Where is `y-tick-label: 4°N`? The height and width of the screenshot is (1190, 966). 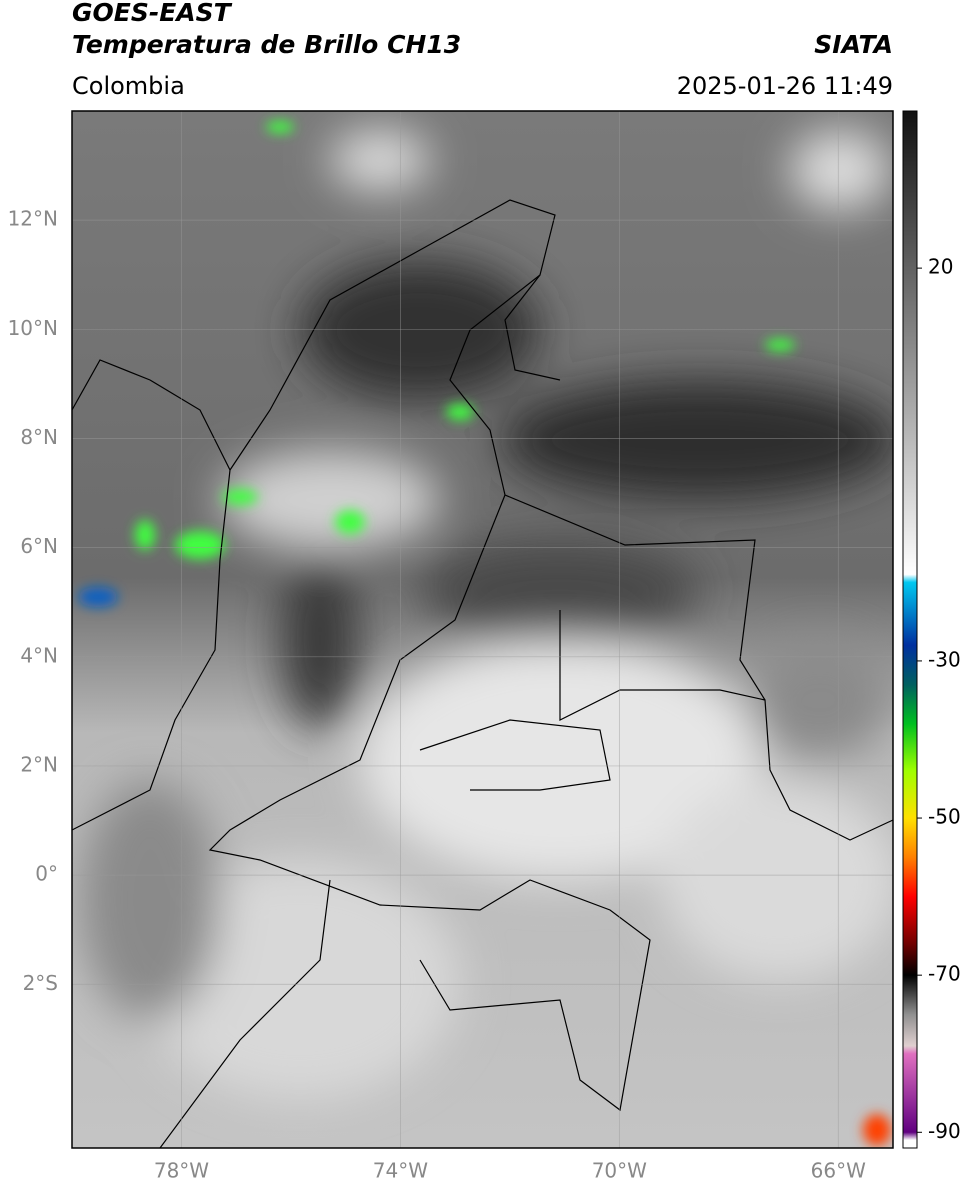 y-tick-label: 4°N is located at coordinates (39, 655).